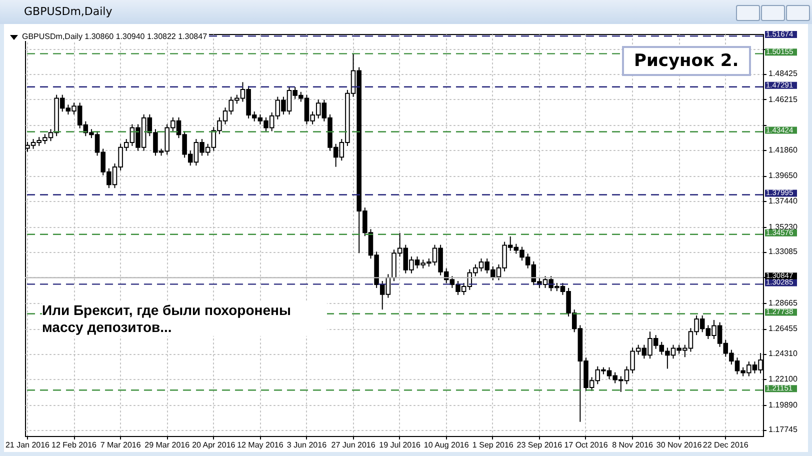 Image resolution: width=812 pixels, height=456 pixels. What do you see at coordinates (586, 445) in the screenshot?
I see `x-tick-label: 17 Oct 2016` at bounding box center [586, 445].